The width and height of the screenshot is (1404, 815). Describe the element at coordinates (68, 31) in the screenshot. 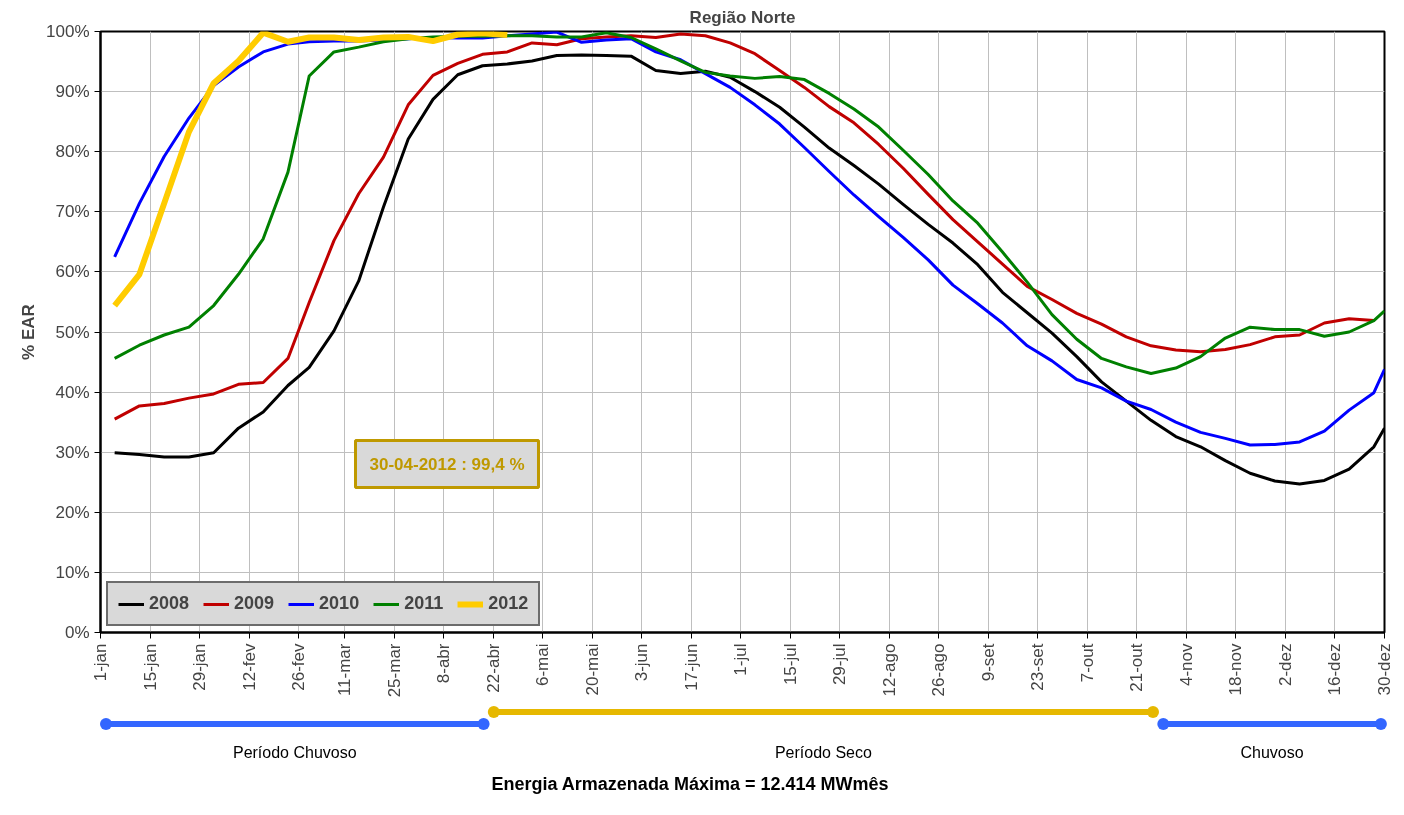

I see `y-tick-label: 100%` at that location.